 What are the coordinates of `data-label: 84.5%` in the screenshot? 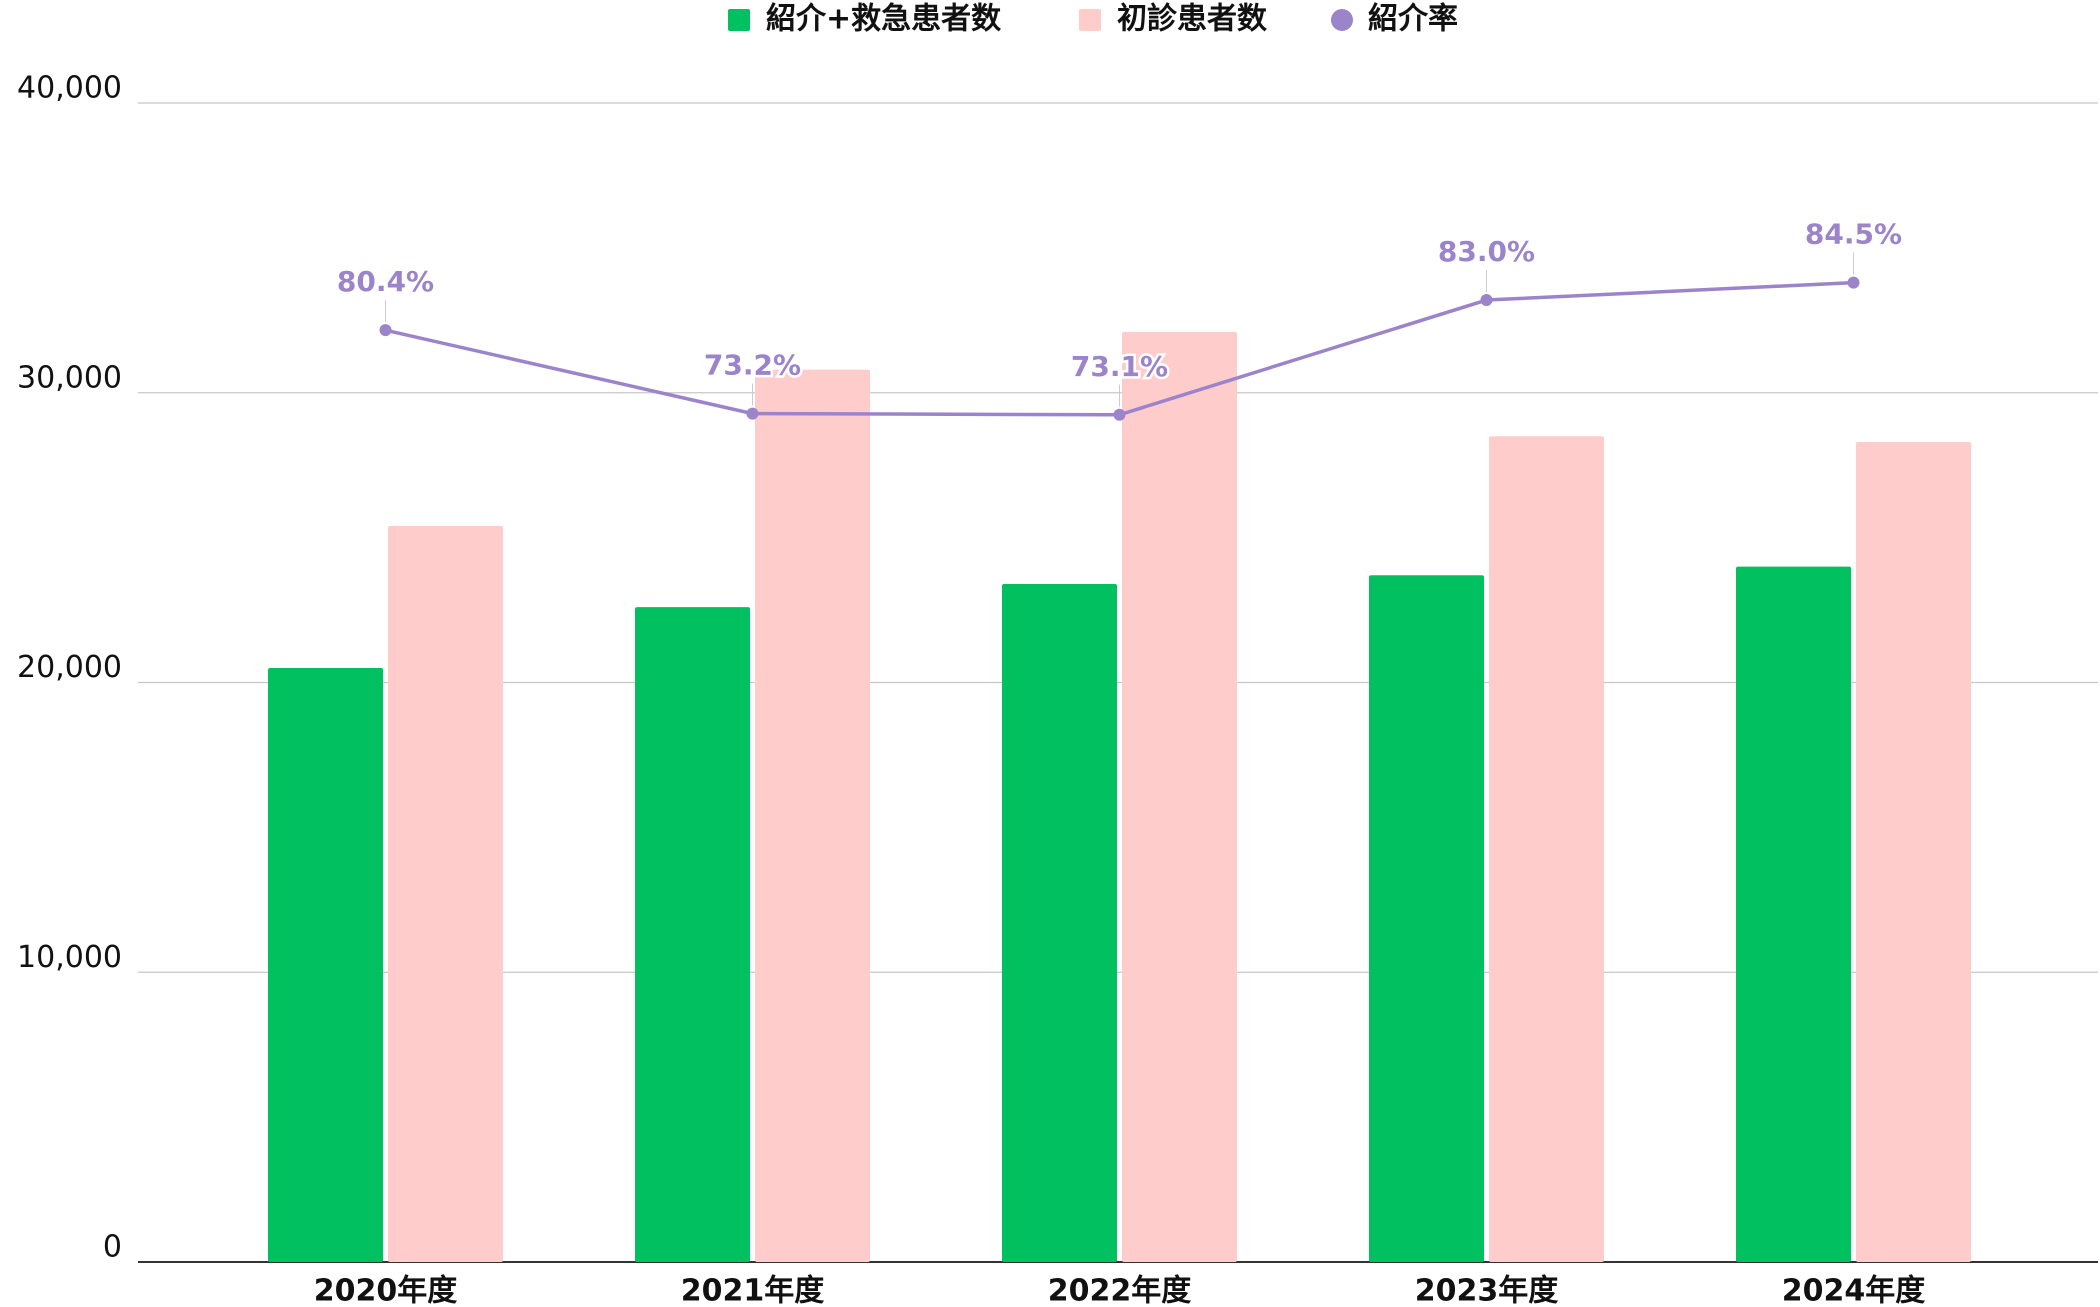 It's located at (1853, 234).